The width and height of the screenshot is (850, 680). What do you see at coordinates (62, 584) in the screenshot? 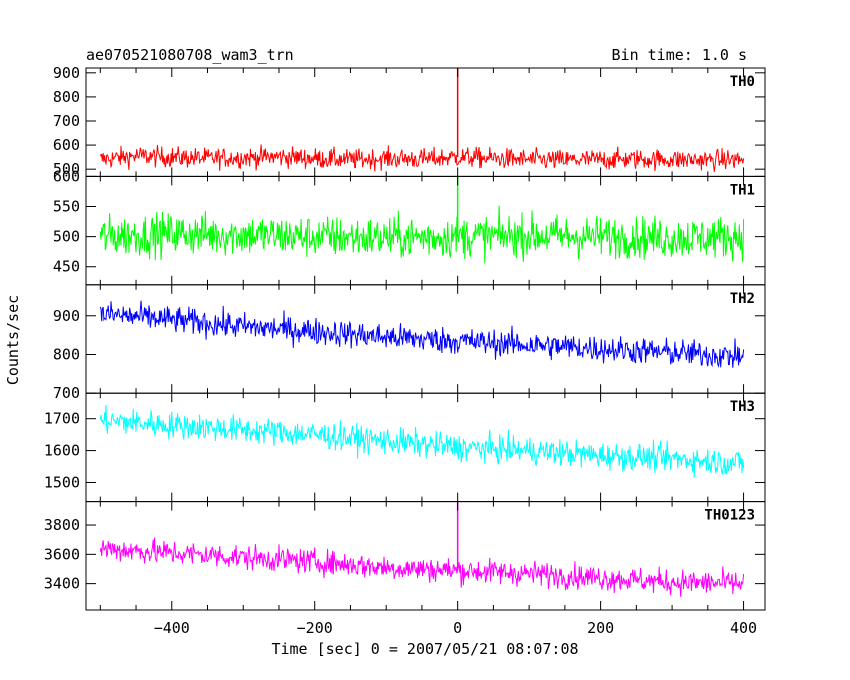
I see `y-tick-label: 3400` at bounding box center [62, 584].